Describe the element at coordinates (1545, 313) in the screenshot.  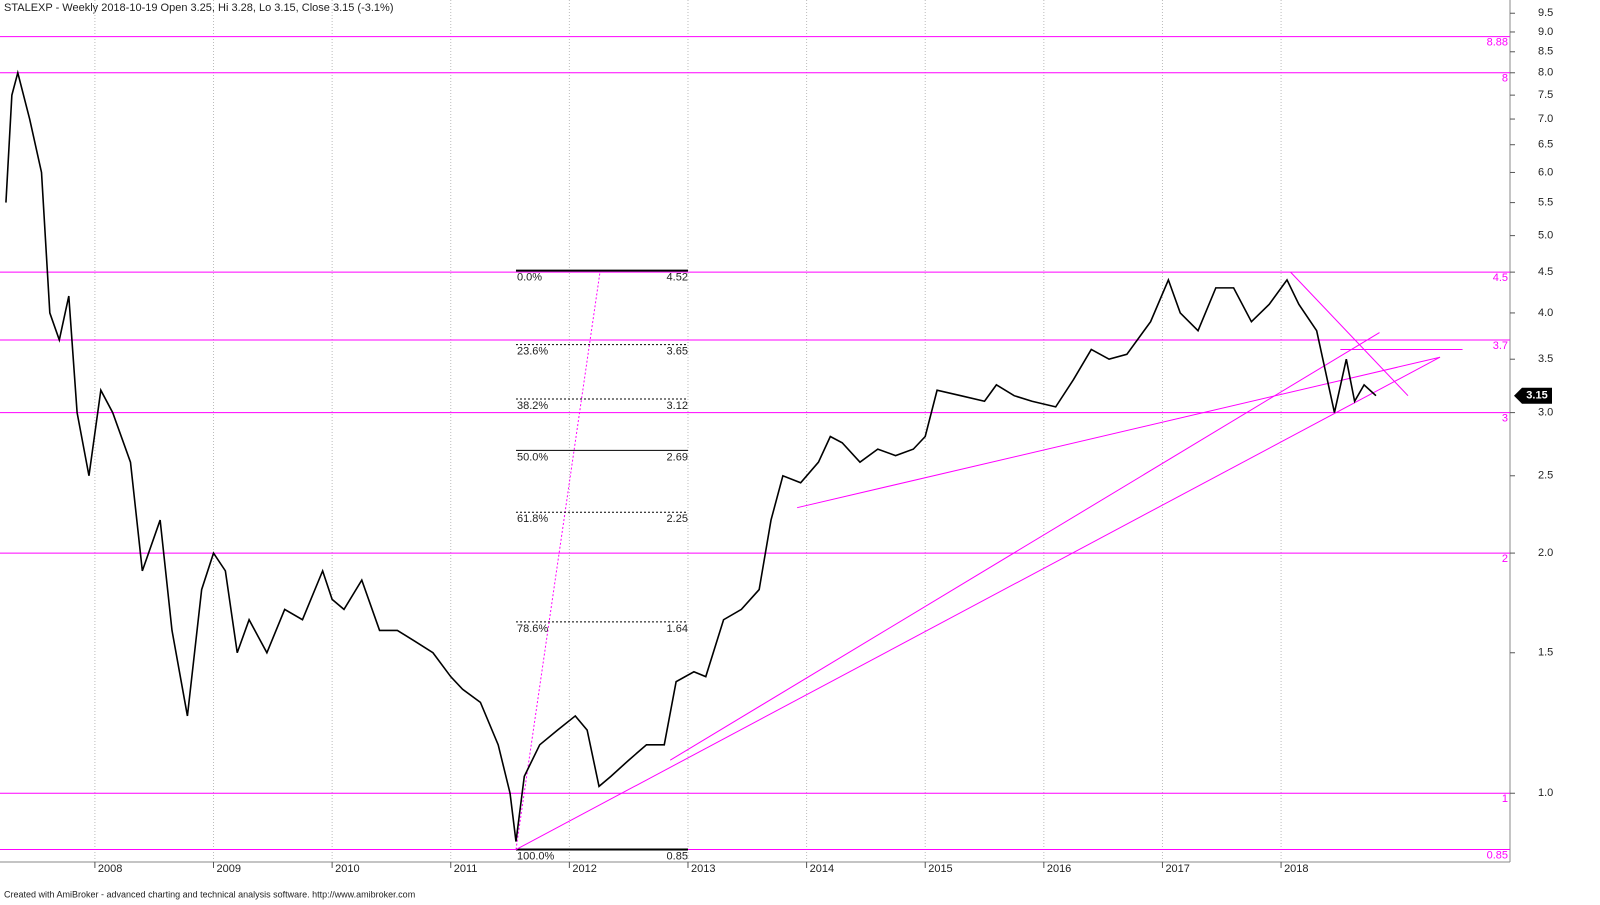
I see `y-tick-label: 4.0` at that location.